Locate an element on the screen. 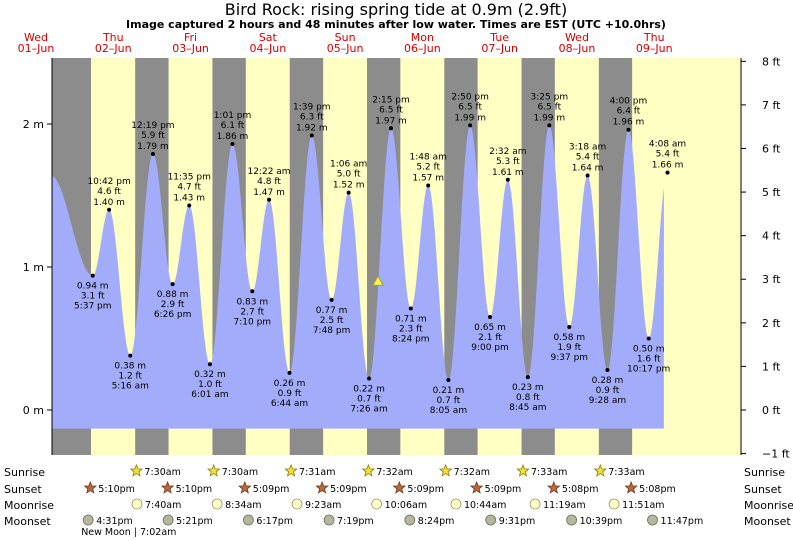 This screenshot has height=541, width=793. tide-time-label: 10:42 pm is located at coordinates (108, 182).